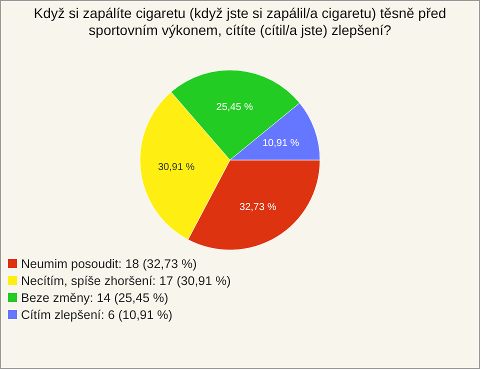 This screenshot has height=369, width=480. I want to click on chart-title: Když si zapálíte cigaretu (když jste si zapálil/a cigaretu) těsně před sportovním výkonem, cítíte (cítil/a jste) zlepšení?, so click(240, 21).